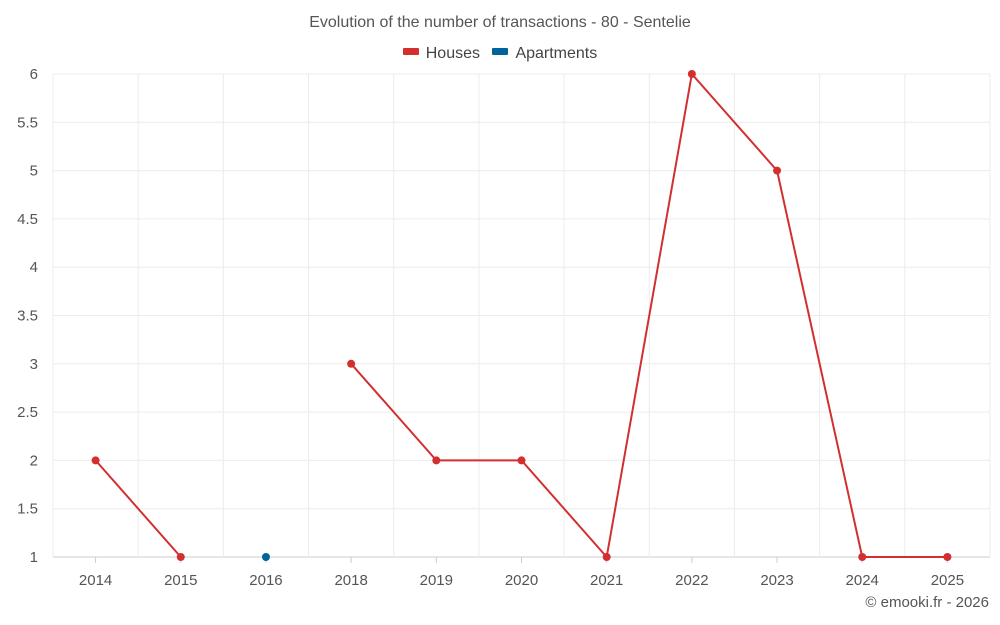 The width and height of the screenshot is (1000, 625). I want to click on x-tick-label: 2014, so click(95, 580).